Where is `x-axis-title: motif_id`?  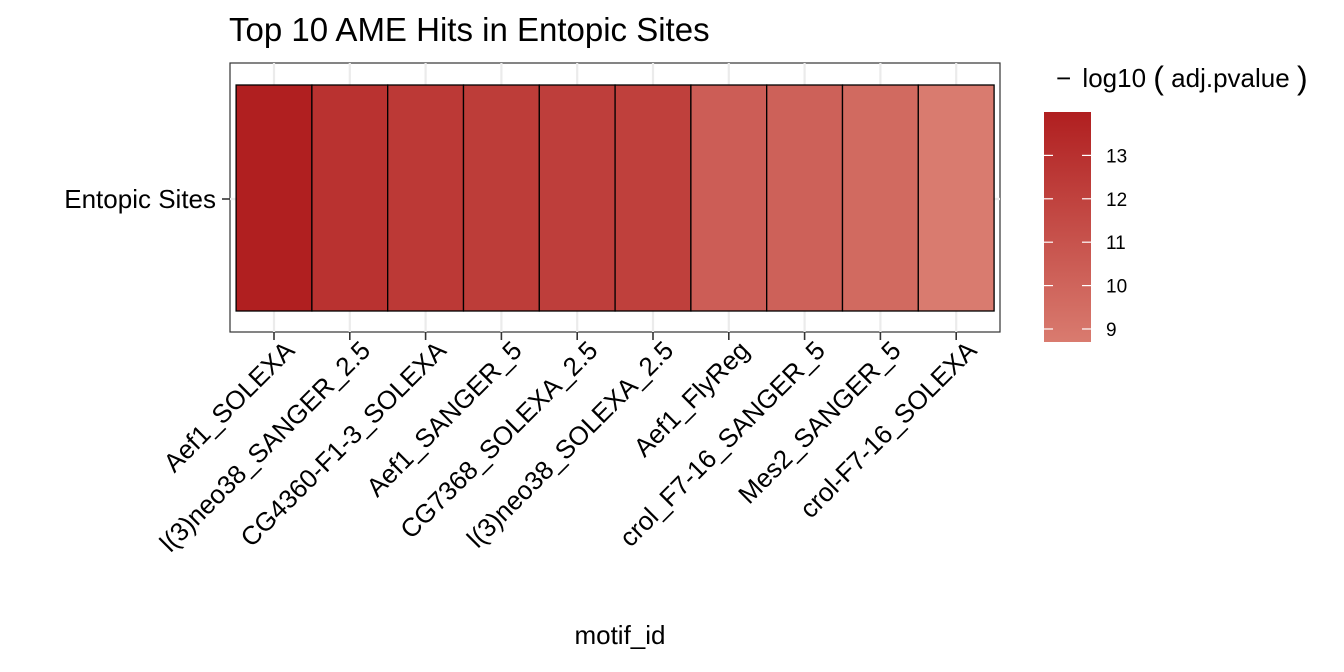 x-axis-title: motif_id is located at coordinates (619, 635).